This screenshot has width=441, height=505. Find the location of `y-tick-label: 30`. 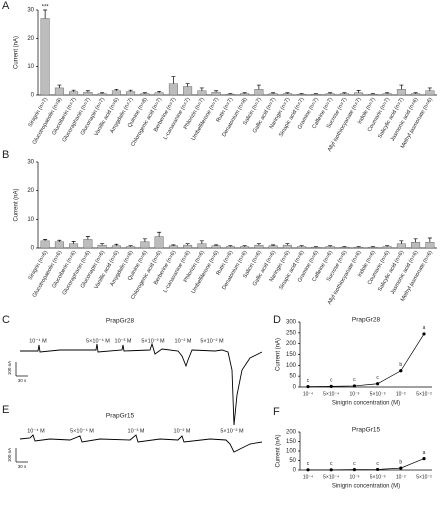

y-tick-label: 30 is located at coordinates (30, 11).